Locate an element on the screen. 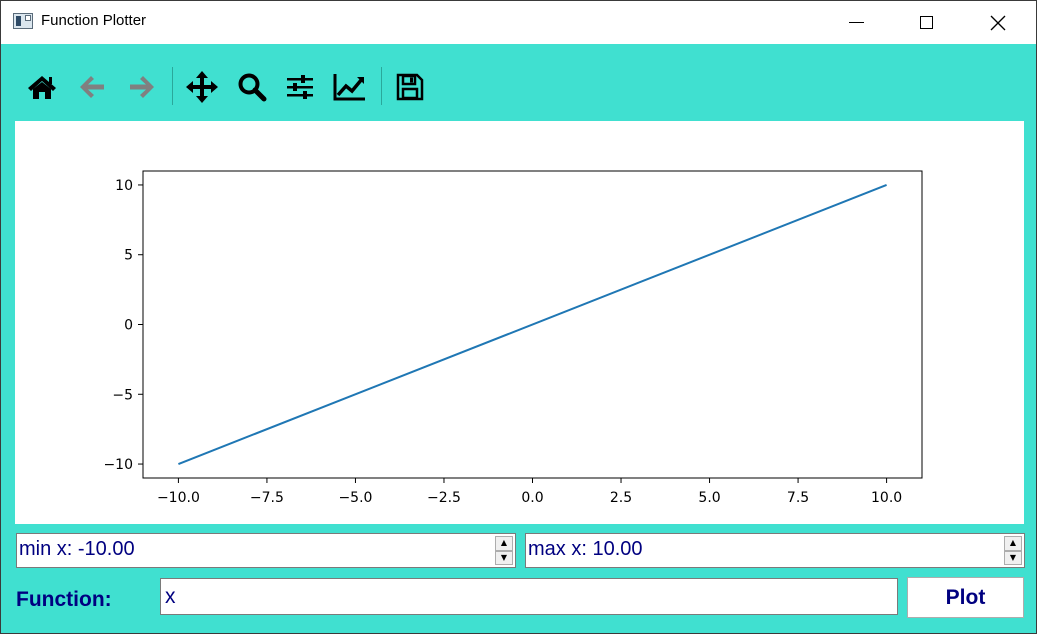 The width and height of the screenshot is (1037, 634). min-x-decrement-button: ▼ is located at coordinates (504, 557).